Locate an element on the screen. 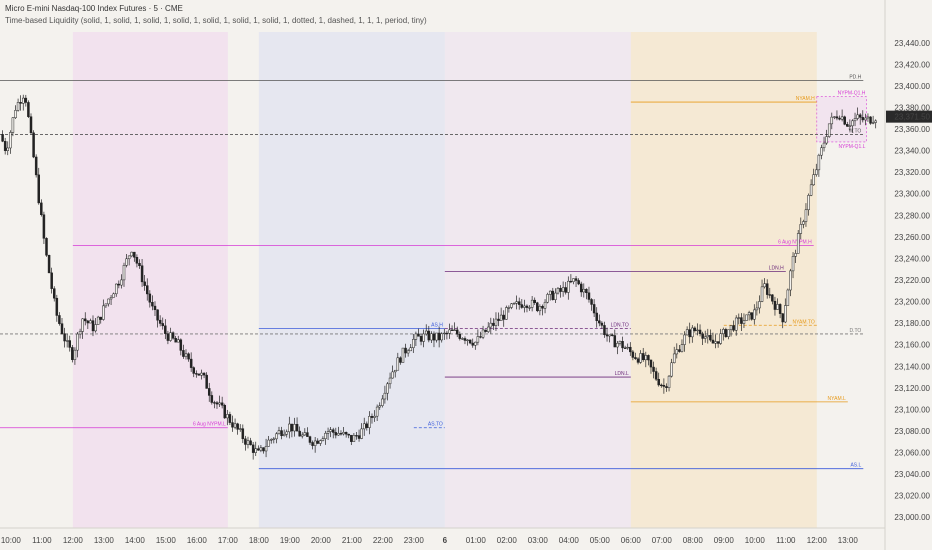 Image resolution: width=932 pixels, height=550 pixels. level-label: LDN.TO is located at coordinates (620, 326).